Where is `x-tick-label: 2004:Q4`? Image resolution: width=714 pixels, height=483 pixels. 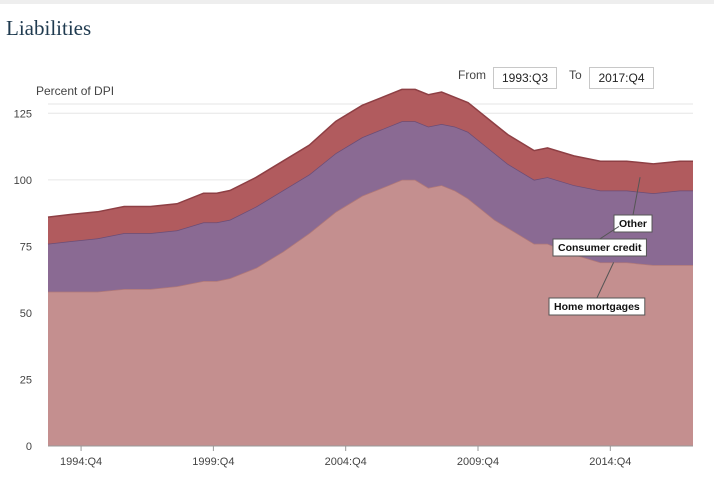
x-tick-label: 2004:Q4 is located at coordinates (346, 462).